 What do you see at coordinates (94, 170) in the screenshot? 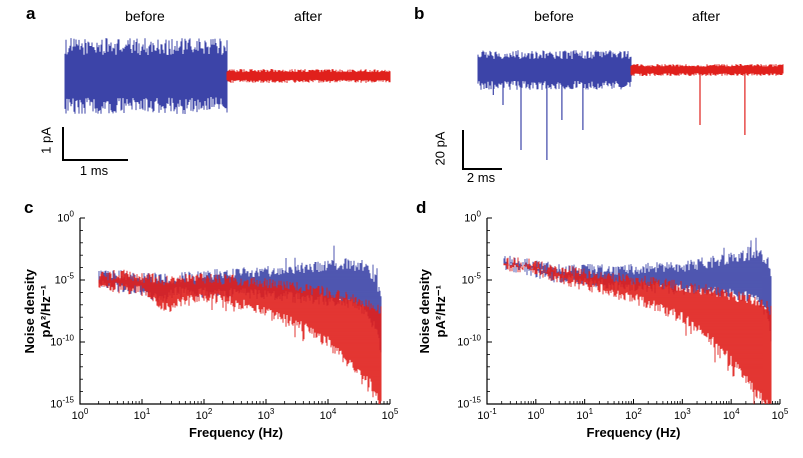
I see `panel-a-scale-horizontal-label: 1 ms` at bounding box center [94, 170].